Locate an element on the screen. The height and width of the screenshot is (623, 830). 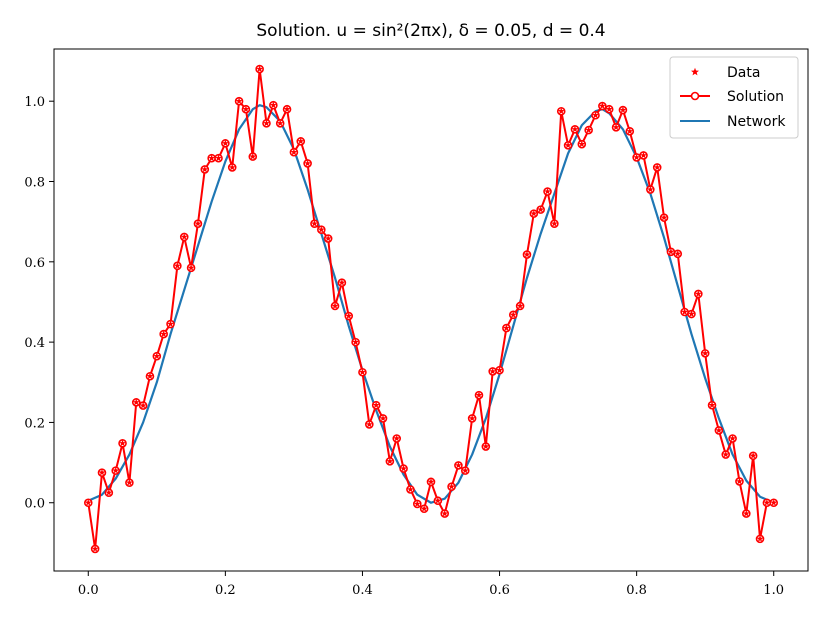
legend-solution-label: Solution is located at coordinates (755, 97).